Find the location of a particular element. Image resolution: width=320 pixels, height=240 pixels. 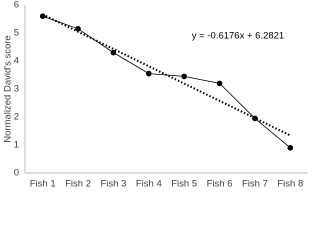

trendline-equation: y = -0.6176x + 6.2821 is located at coordinates (238, 36).